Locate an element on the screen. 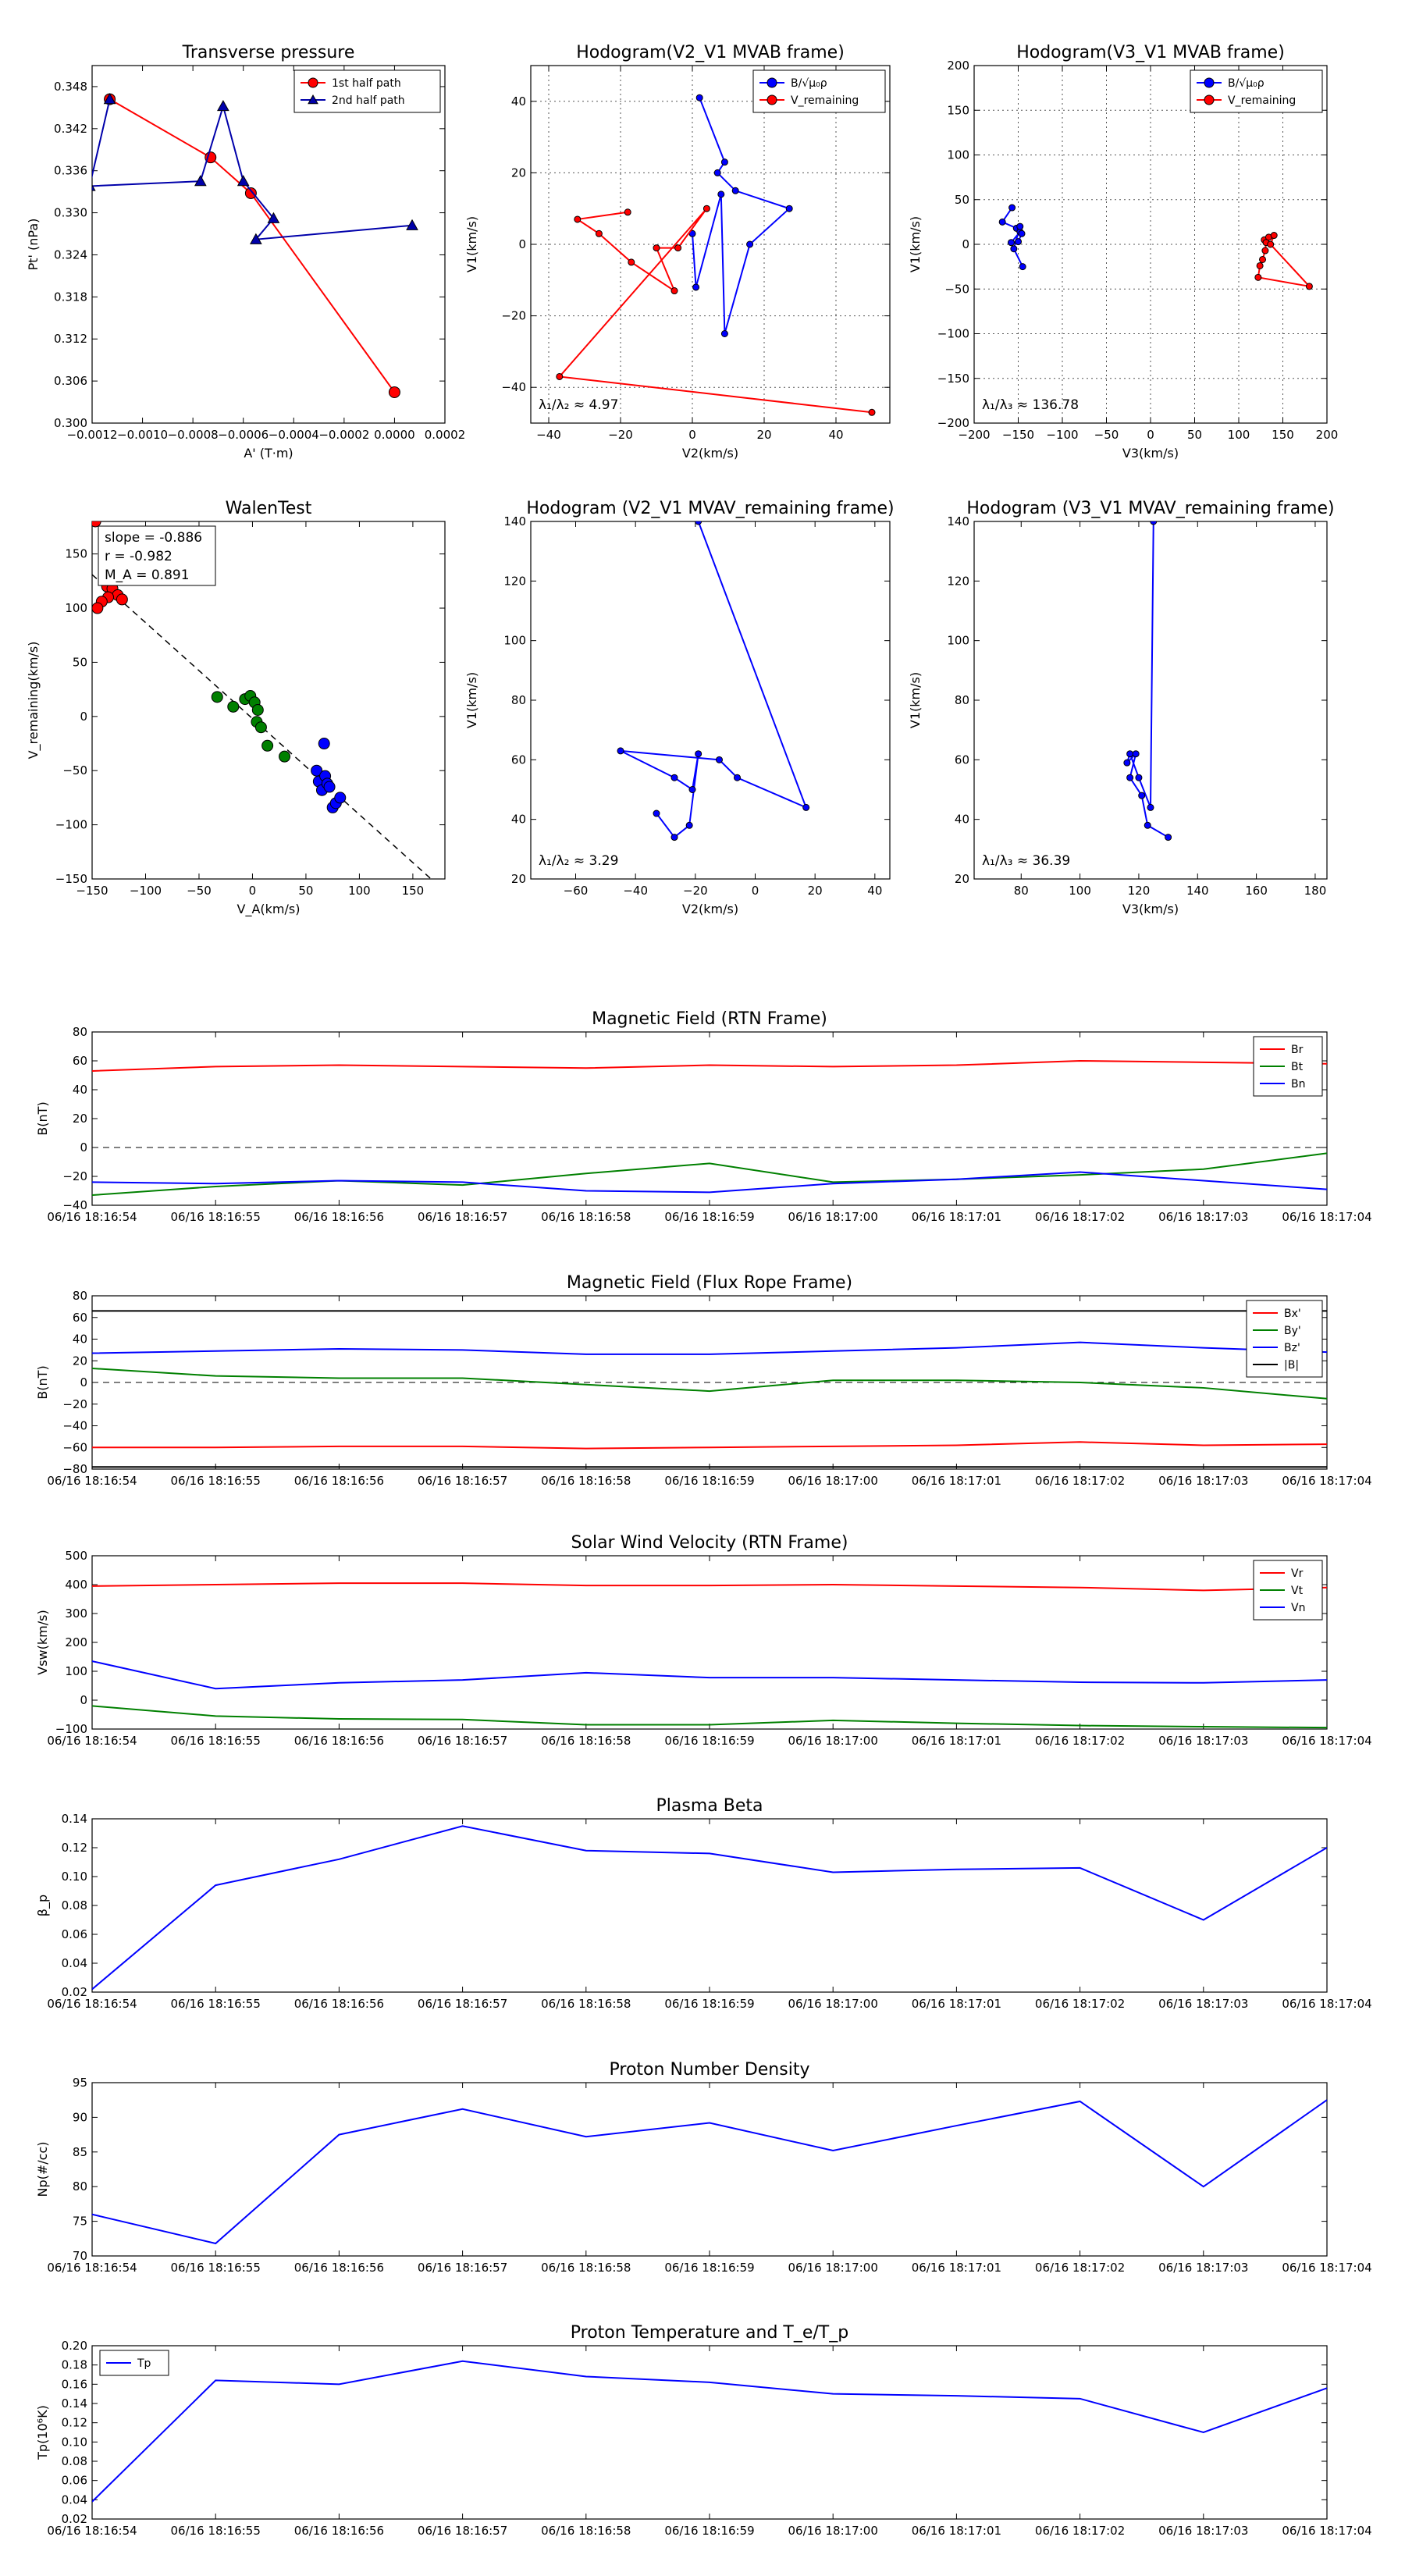  y-tick-label: 120 is located at coordinates (958, 581).